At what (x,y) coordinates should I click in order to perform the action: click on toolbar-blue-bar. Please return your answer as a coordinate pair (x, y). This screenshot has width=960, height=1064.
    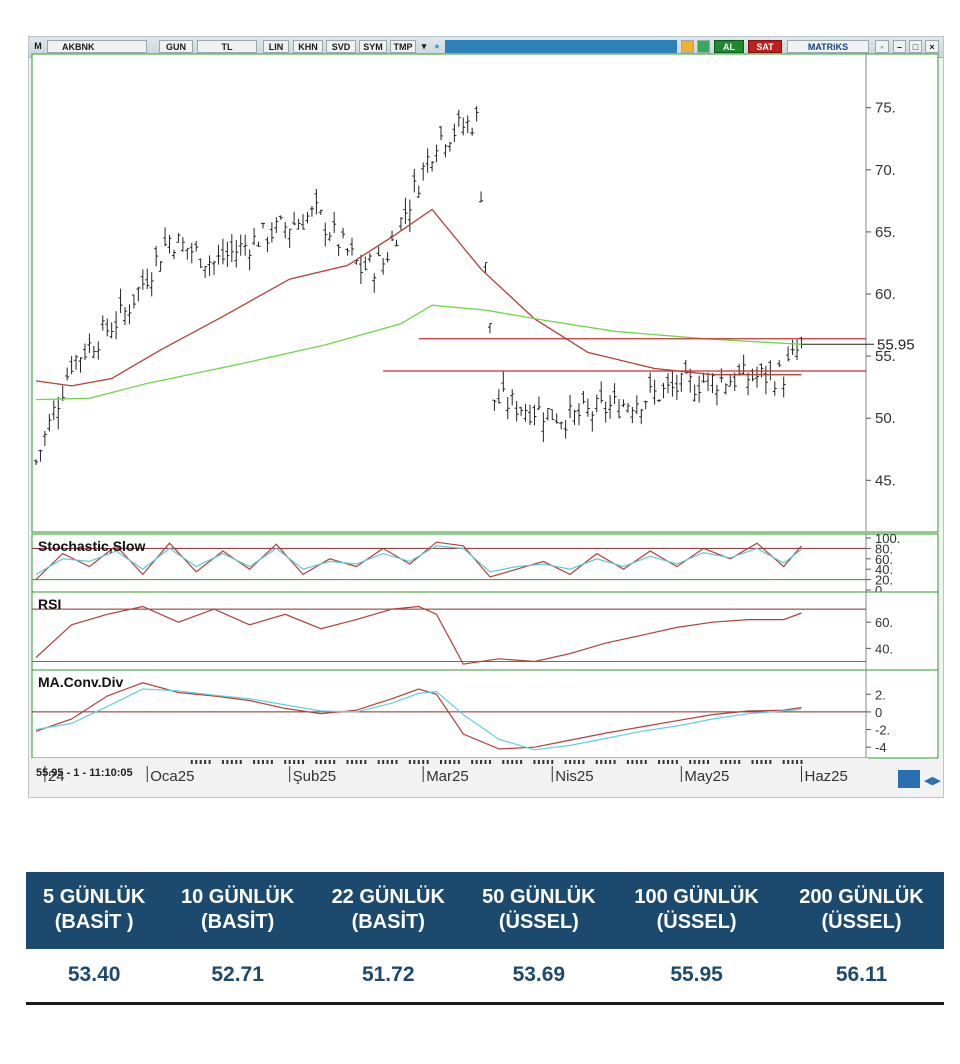
    Looking at the image, I should click on (561, 46).